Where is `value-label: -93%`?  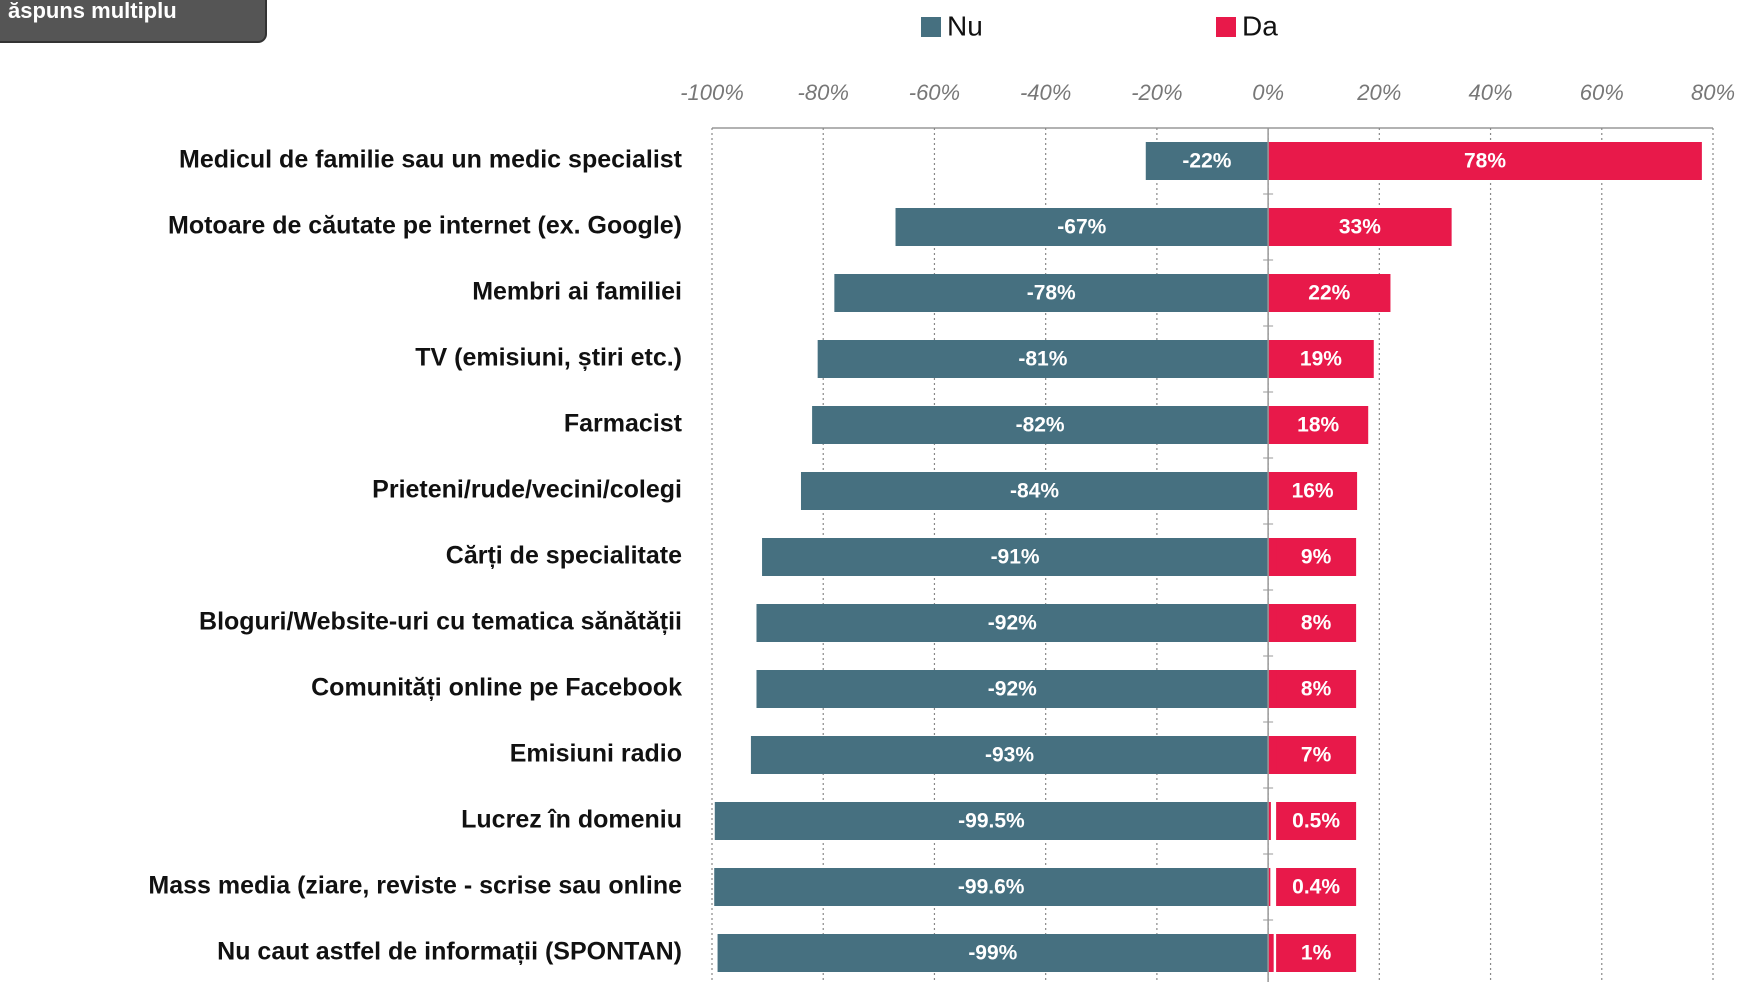 value-label: -93% is located at coordinates (1009, 755).